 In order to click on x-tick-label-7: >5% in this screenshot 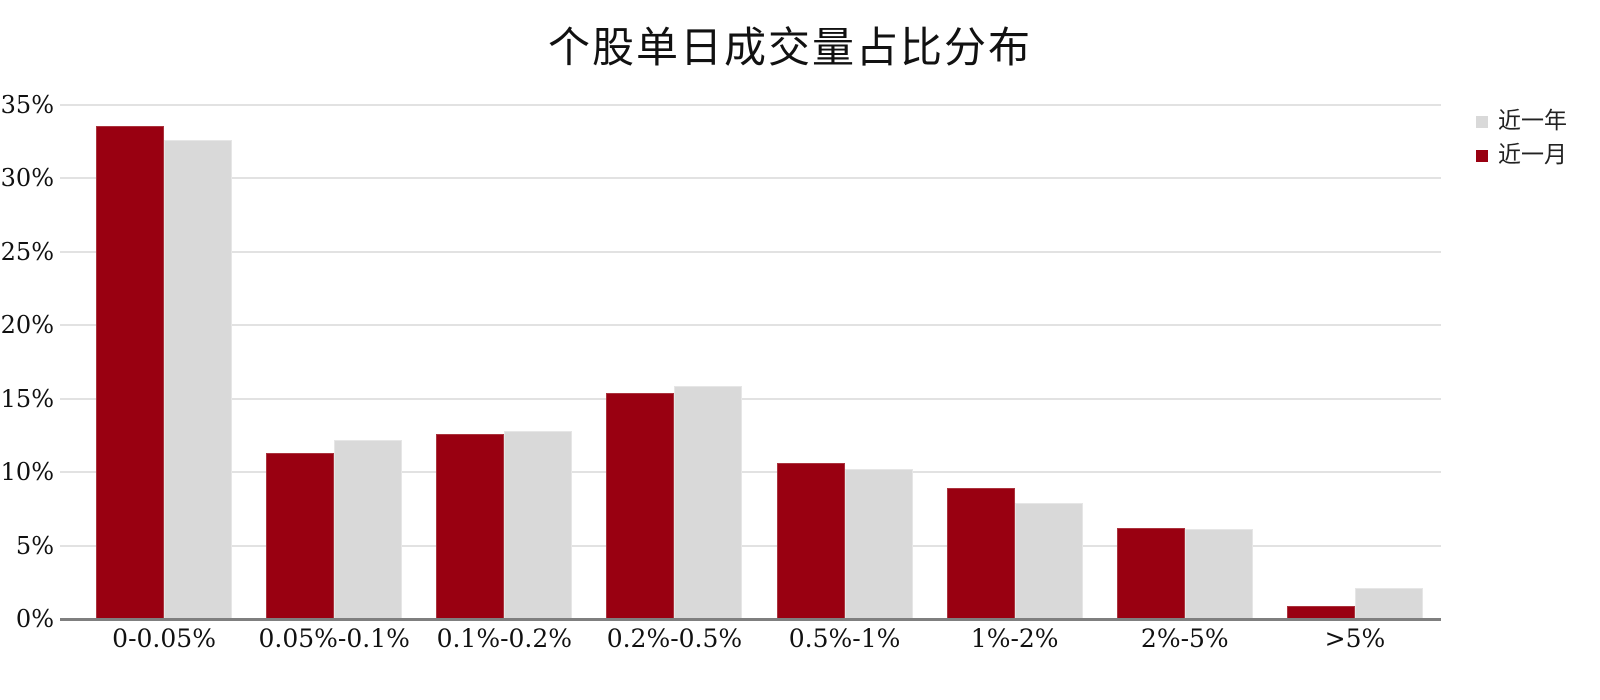, I will do `click(1355, 638)`.